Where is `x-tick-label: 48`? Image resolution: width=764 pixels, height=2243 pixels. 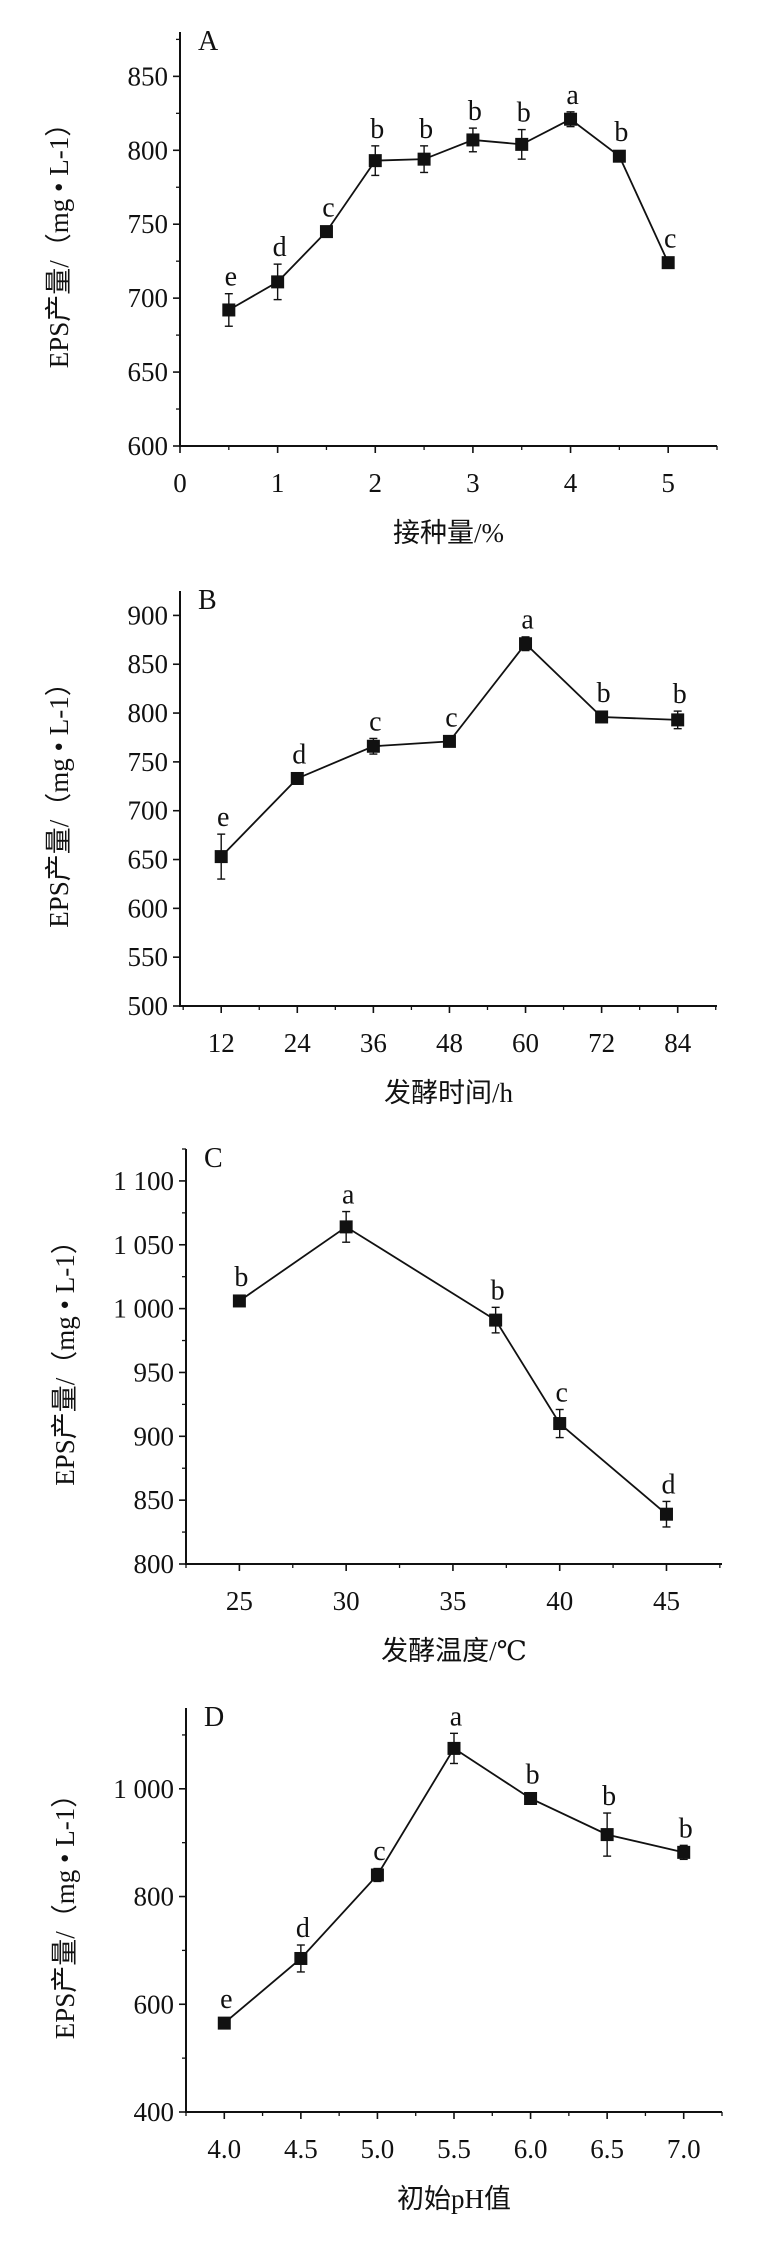 x-tick-label: 48 is located at coordinates (449, 1043).